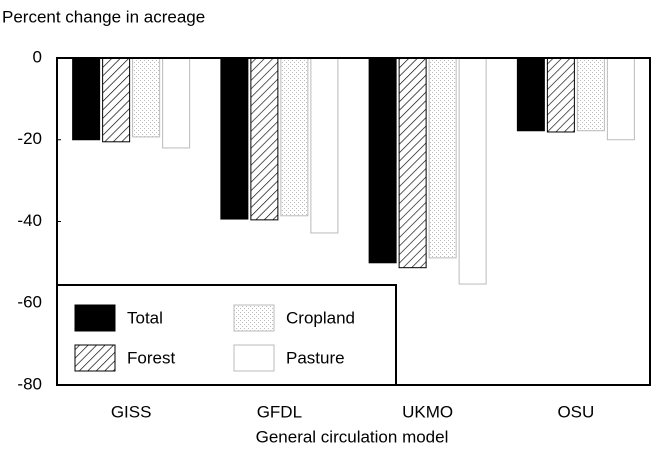  Describe the element at coordinates (37, 56) in the screenshot. I see `y-tick-label: 0` at that location.